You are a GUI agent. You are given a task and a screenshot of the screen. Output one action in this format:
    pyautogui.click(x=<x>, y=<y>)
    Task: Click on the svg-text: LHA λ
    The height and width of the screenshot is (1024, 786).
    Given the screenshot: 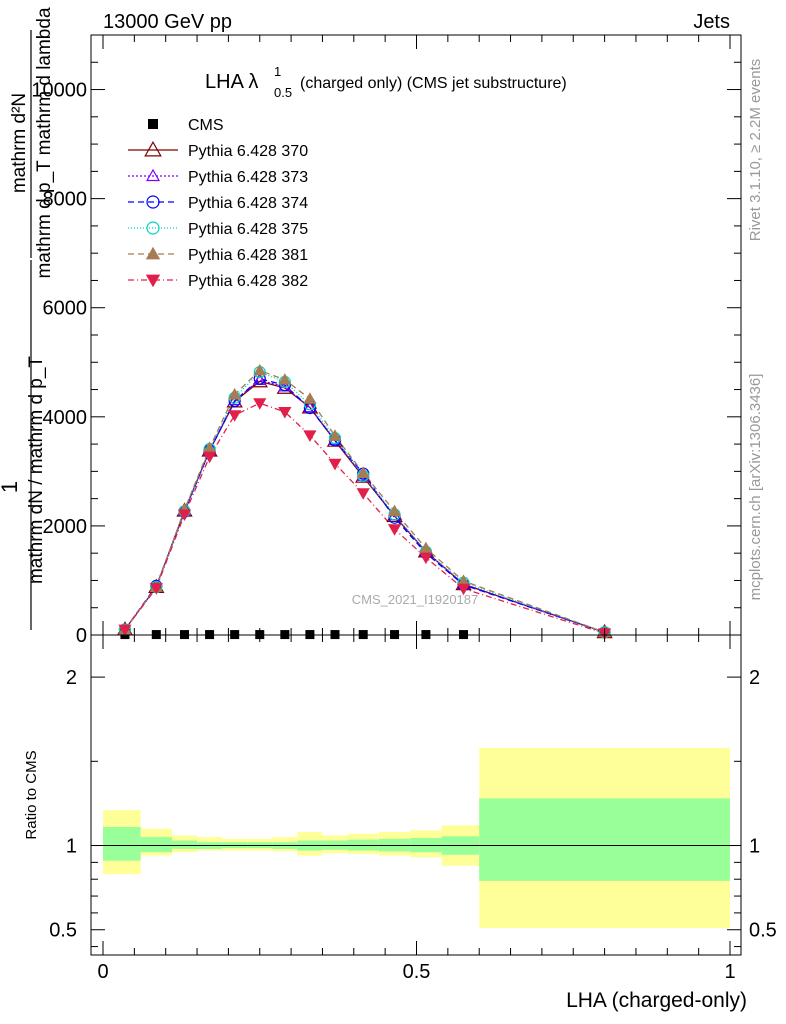 What is the action you would take?
    pyautogui.click(x=231, y=82)
    